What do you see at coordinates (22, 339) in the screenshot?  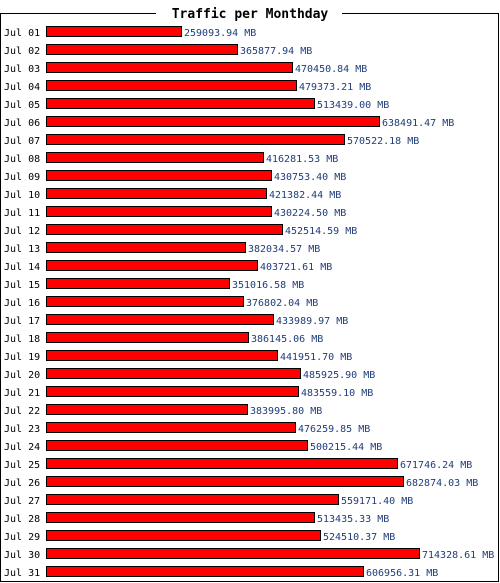 I see `category-label: Jul 18` at bounding box center [22, 339].